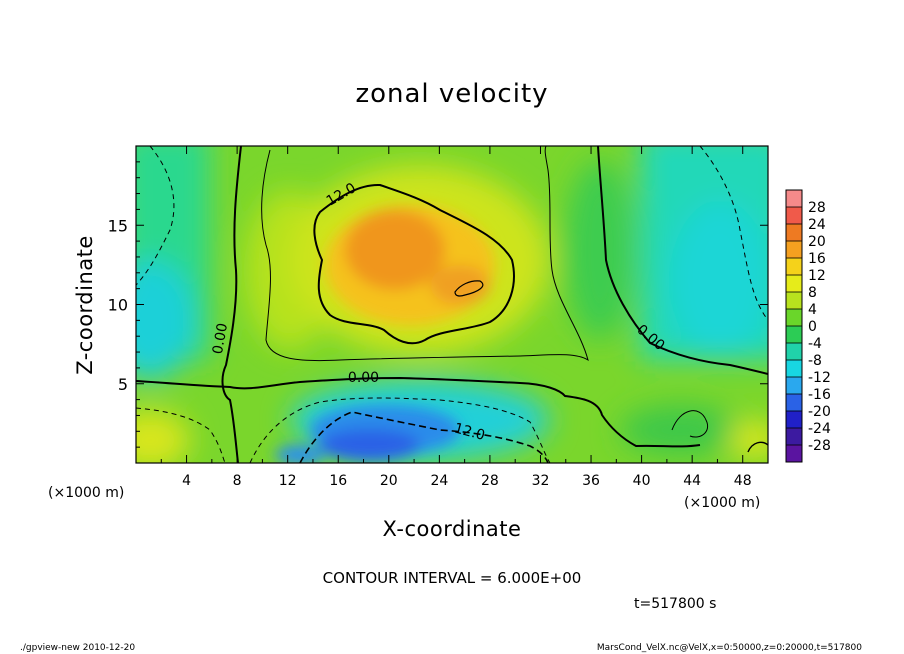 This screenshot has width=904, height=654. I want to click on contour-six-dashed-lower, so click(400, 430).